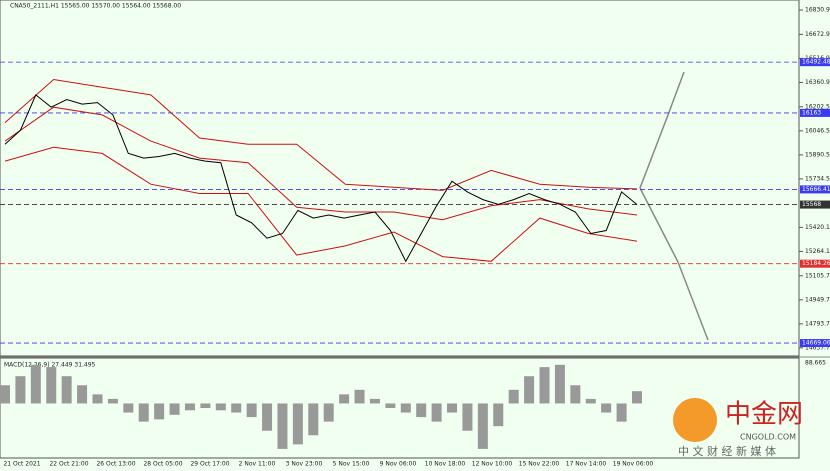  I want to click on logo, so click(695, 420).